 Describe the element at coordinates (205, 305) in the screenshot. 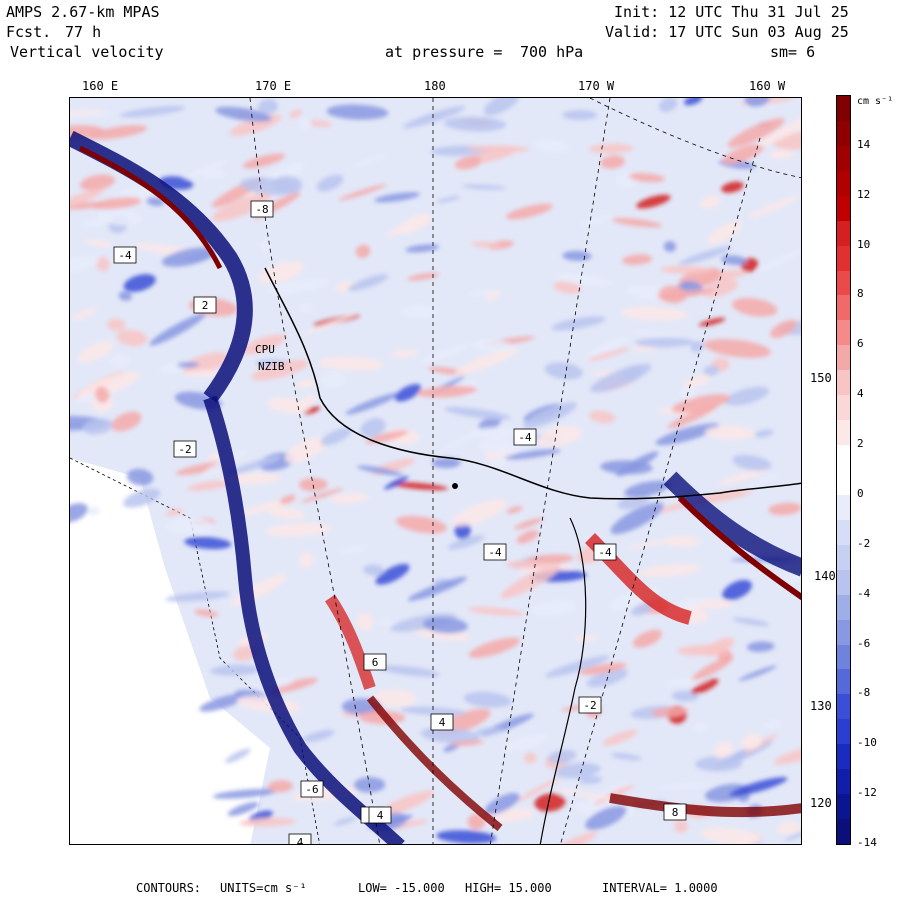

I see `extremum-value: 2` at that location.